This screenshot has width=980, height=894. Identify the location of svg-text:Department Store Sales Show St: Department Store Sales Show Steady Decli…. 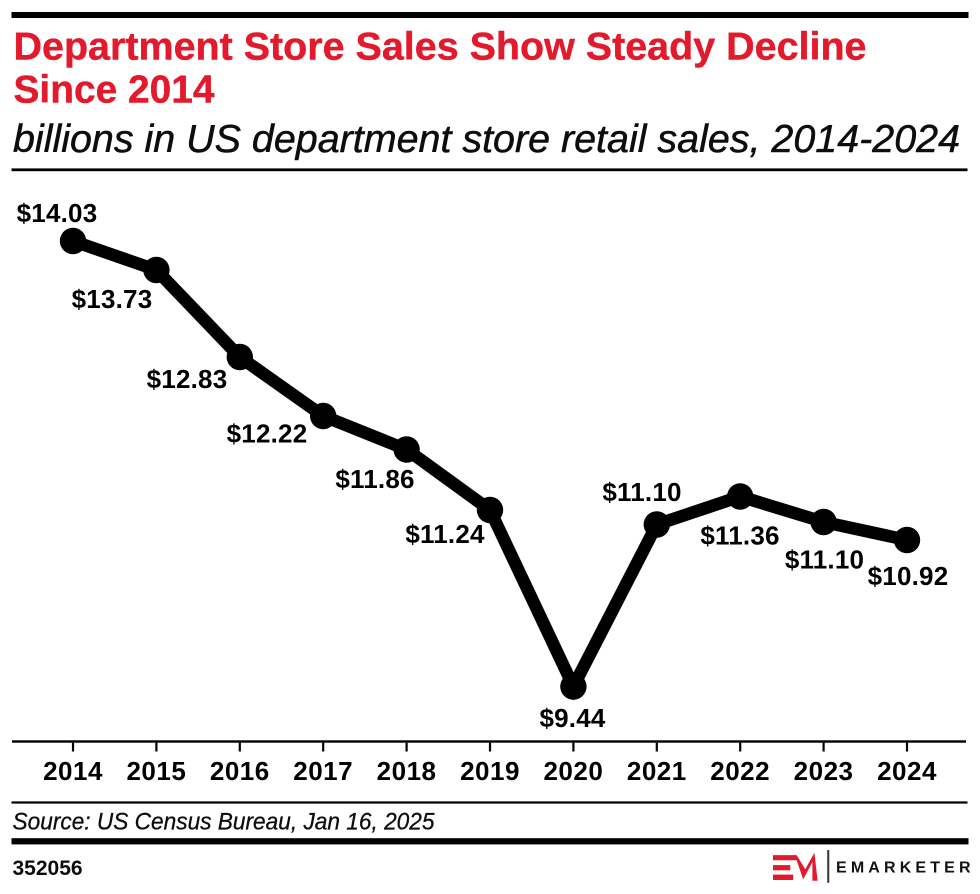
(440, 47).